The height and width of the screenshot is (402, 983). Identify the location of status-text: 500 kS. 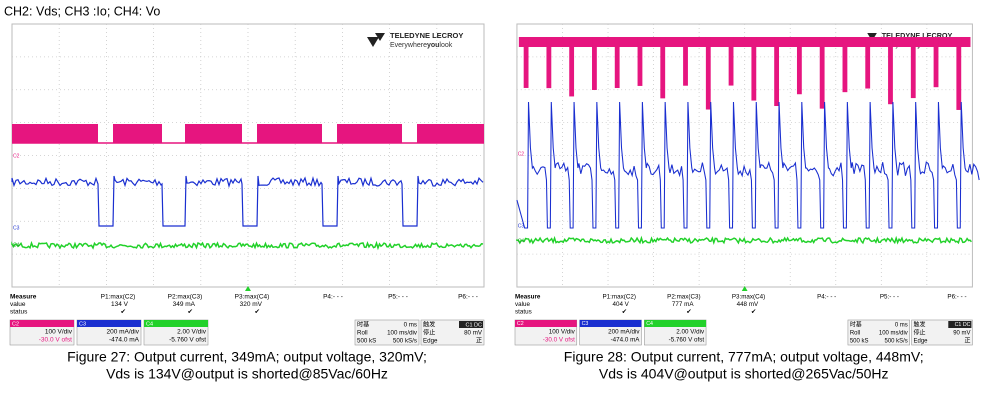
(859, 341).